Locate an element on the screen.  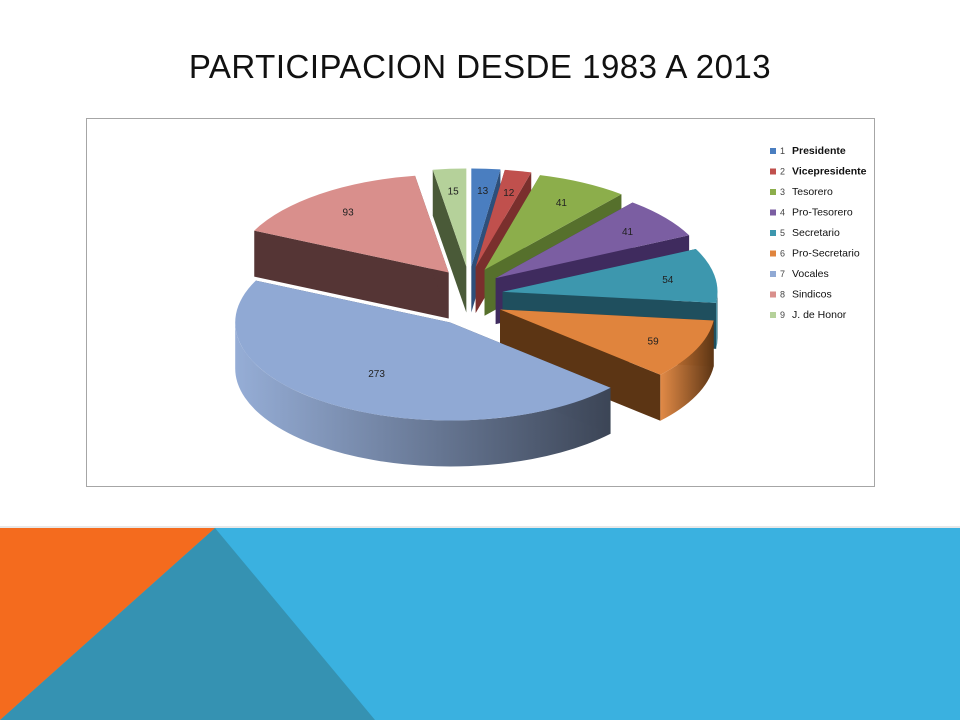
data-label-5: 54 is located at coordinates (668, 280).